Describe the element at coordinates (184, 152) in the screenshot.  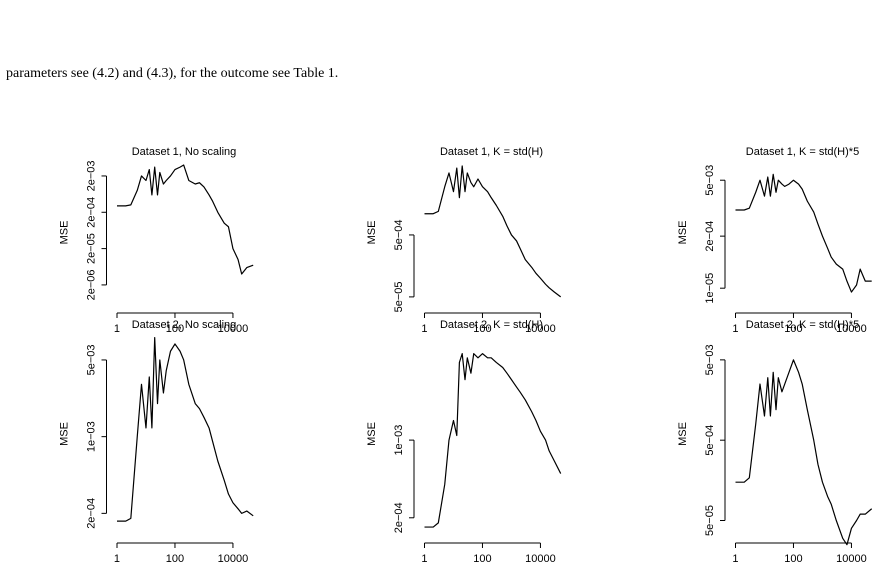
I see `plot-title: Dataset 1, No scaling` at that location.